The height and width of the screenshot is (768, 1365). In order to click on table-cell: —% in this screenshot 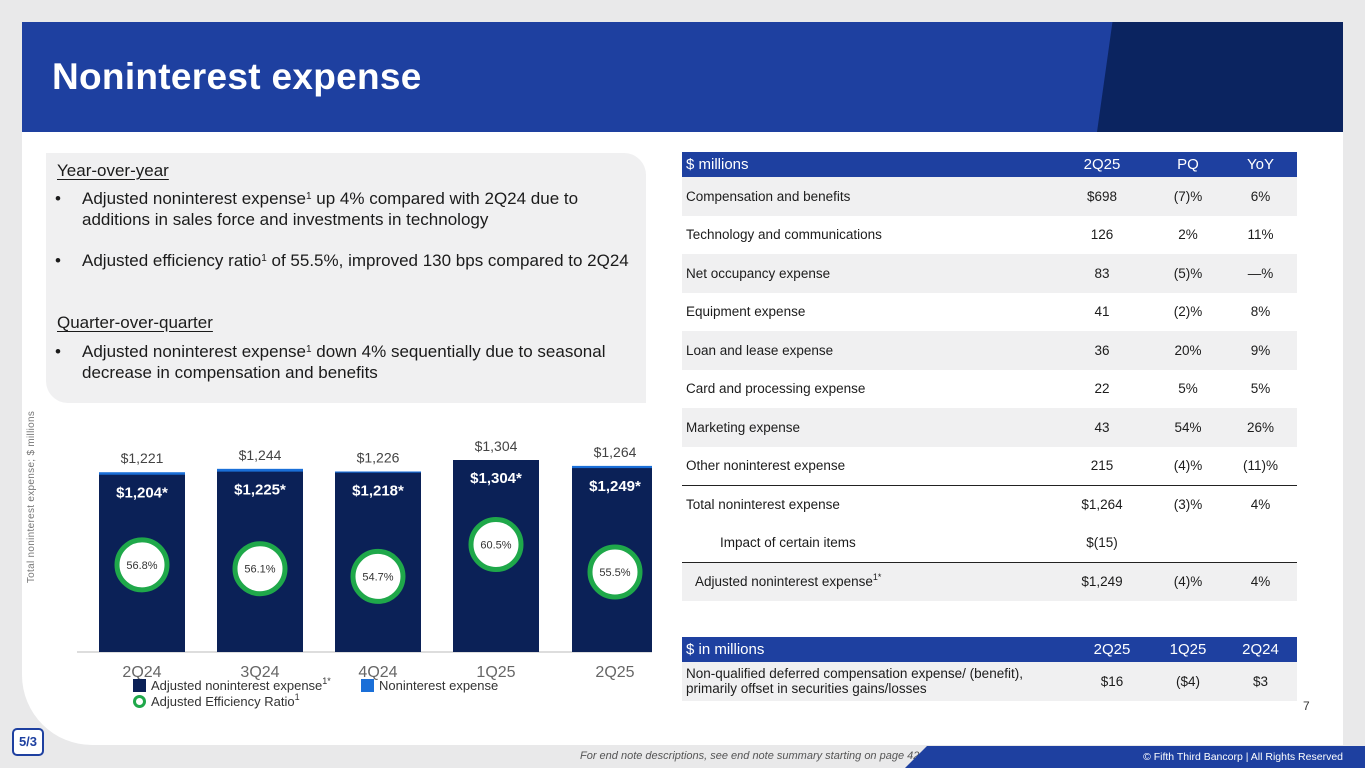, I will do `click(1260, 273)`.